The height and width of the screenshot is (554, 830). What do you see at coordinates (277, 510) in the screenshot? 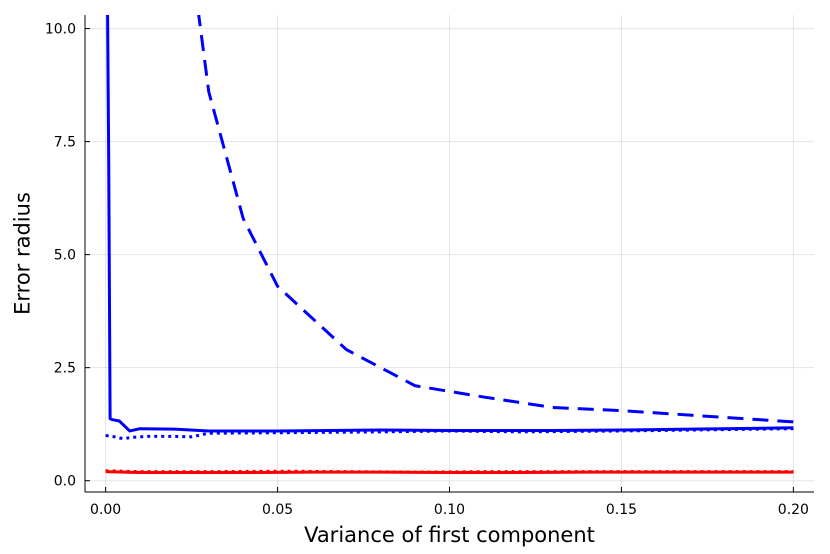
I see `x-tick-label: 0.05` at bounding box center [277, 510].